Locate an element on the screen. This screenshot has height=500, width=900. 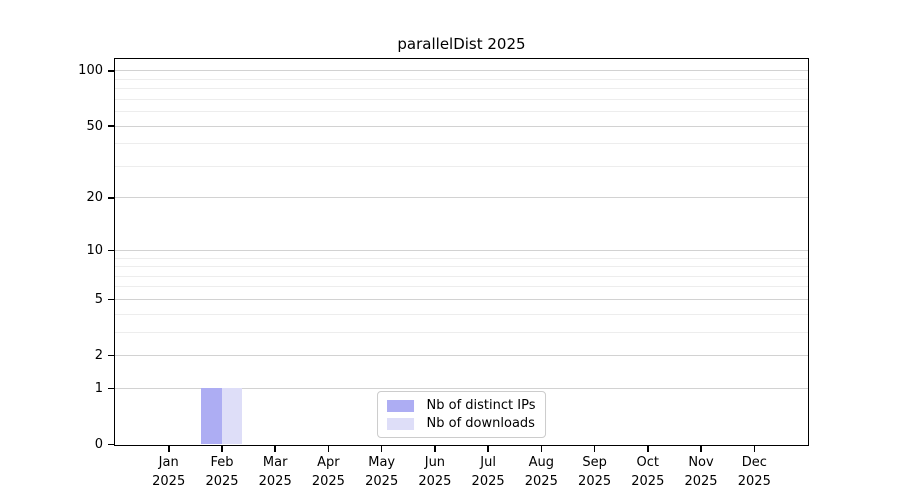
y-tick-label: 2 is located at coordinates (98, 355).